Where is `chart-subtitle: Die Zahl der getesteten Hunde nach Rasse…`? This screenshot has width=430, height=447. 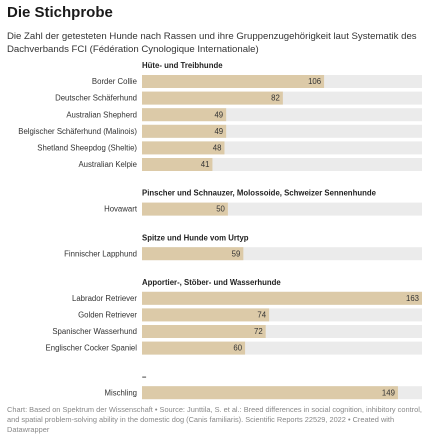 chart-subtitle: Die Zahl der getesteten Hunde nach Rasse… is located at coordinates (212, 43).